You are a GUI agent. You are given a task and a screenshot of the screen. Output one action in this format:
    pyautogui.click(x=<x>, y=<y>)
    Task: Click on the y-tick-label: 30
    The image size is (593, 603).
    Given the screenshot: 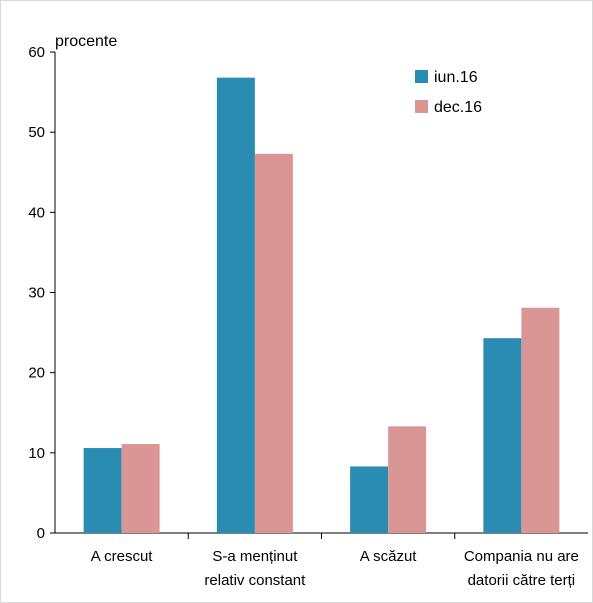 What is the action you would take?
    pyautogui.click(x=36, y=293)
    